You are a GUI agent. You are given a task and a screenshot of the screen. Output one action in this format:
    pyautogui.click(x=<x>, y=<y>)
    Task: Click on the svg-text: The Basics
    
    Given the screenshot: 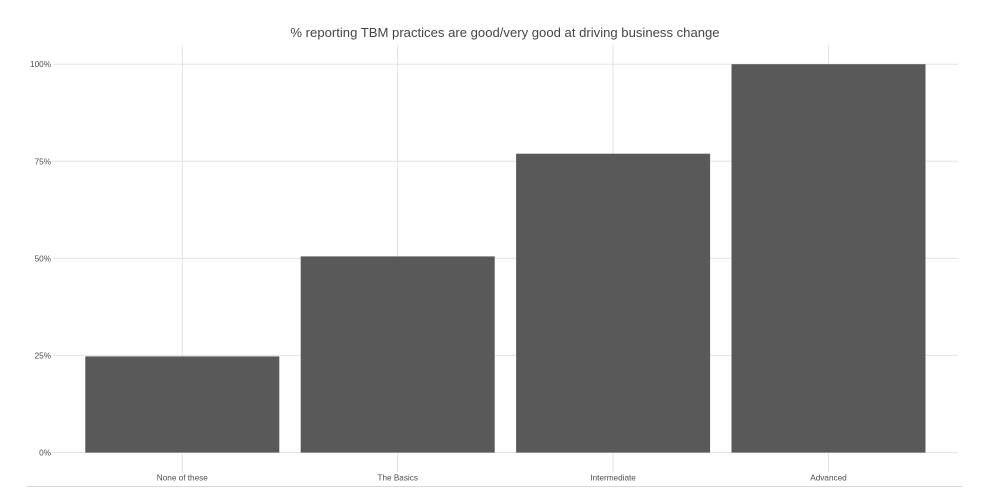 What is the action you would take?
    pyautogui.click(x=397, y=478)
    